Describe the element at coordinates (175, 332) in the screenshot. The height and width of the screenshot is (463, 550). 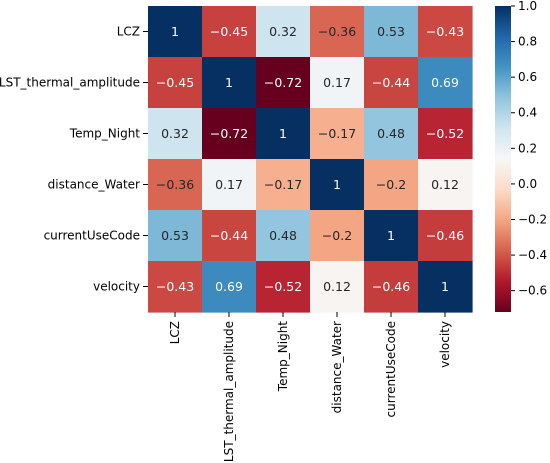
I see `x-tick-label: LCZ` at that location.